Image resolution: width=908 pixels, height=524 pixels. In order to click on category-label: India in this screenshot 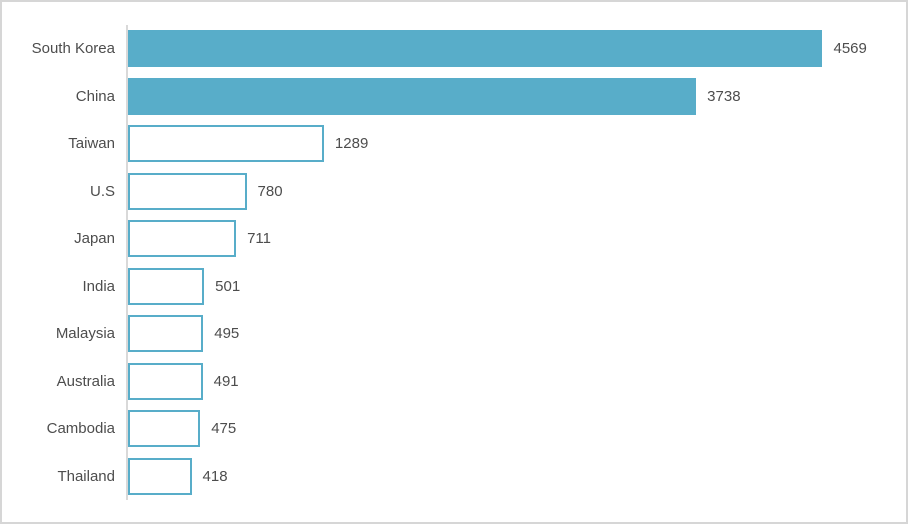, I will do `click(98, 286)`.